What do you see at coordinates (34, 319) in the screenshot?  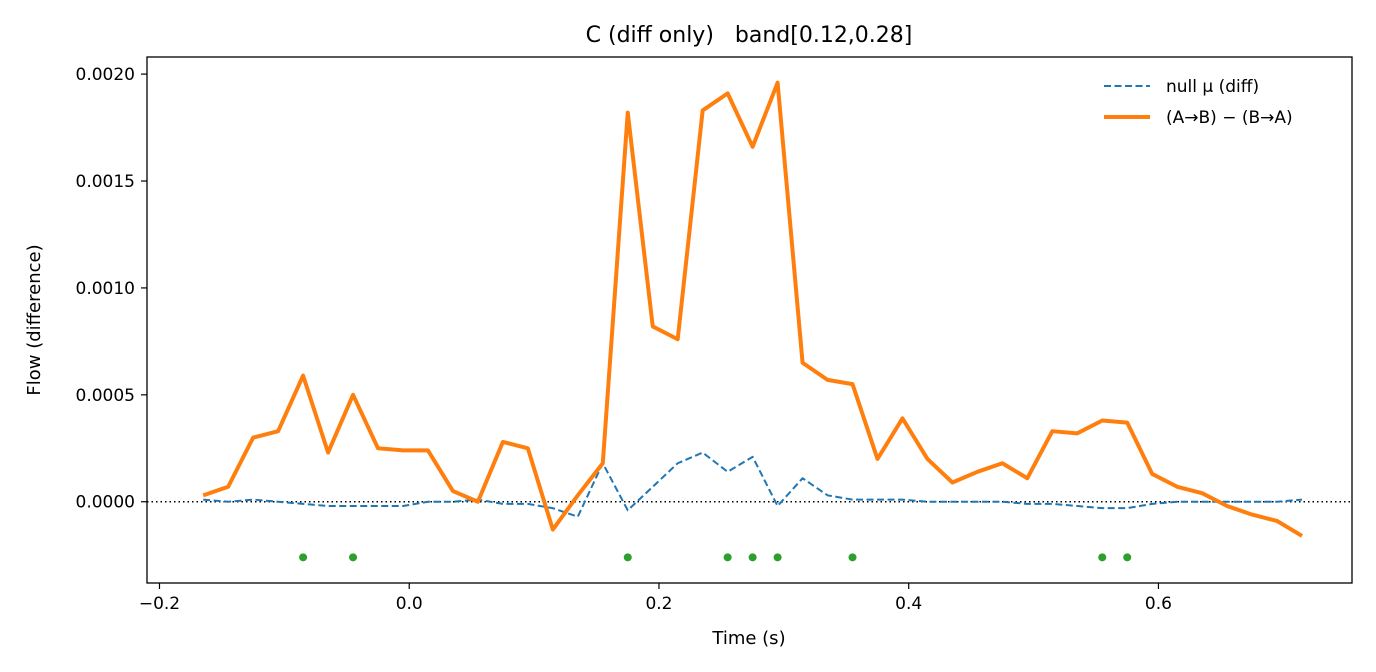 I see `y-axis-label: Flow (difference)` at bounding box center [34, 319].